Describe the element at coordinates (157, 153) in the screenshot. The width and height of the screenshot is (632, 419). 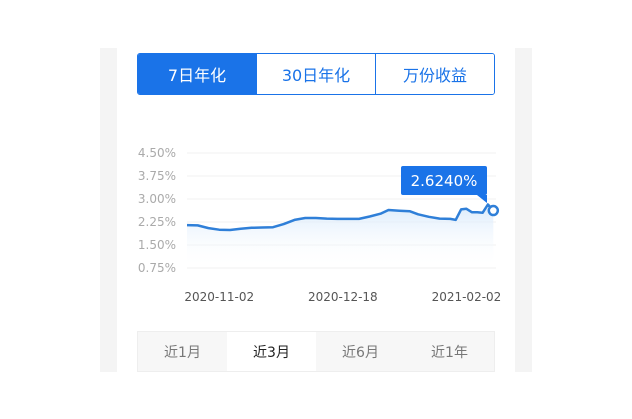
I see `y-tick-label: 4.50%` at that location.